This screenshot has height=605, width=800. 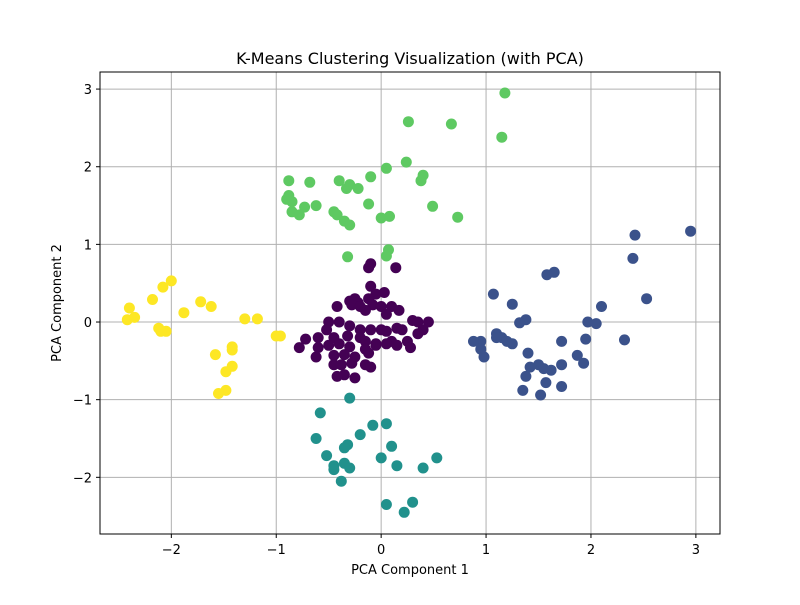 What do you see at coordinates (88, 168) in the screenshot?
I see `y-tick-label: 2` at bounding box center [88, 168].